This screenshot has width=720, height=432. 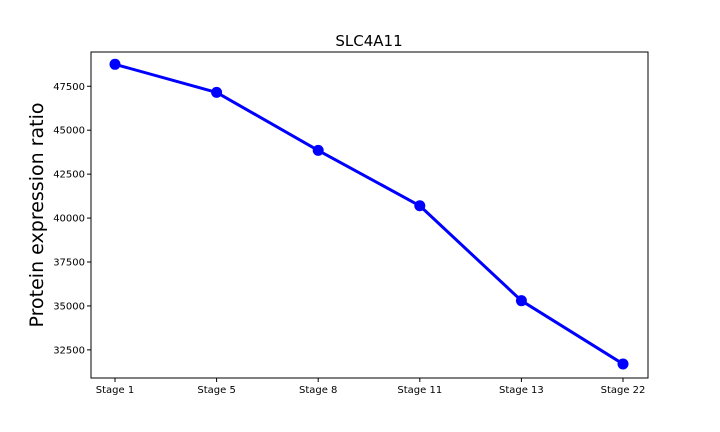 What do you see at coordinates (69, 306) in the screenshot?
I see `y-tick-label: 35000` at bounding box center [69, 306].